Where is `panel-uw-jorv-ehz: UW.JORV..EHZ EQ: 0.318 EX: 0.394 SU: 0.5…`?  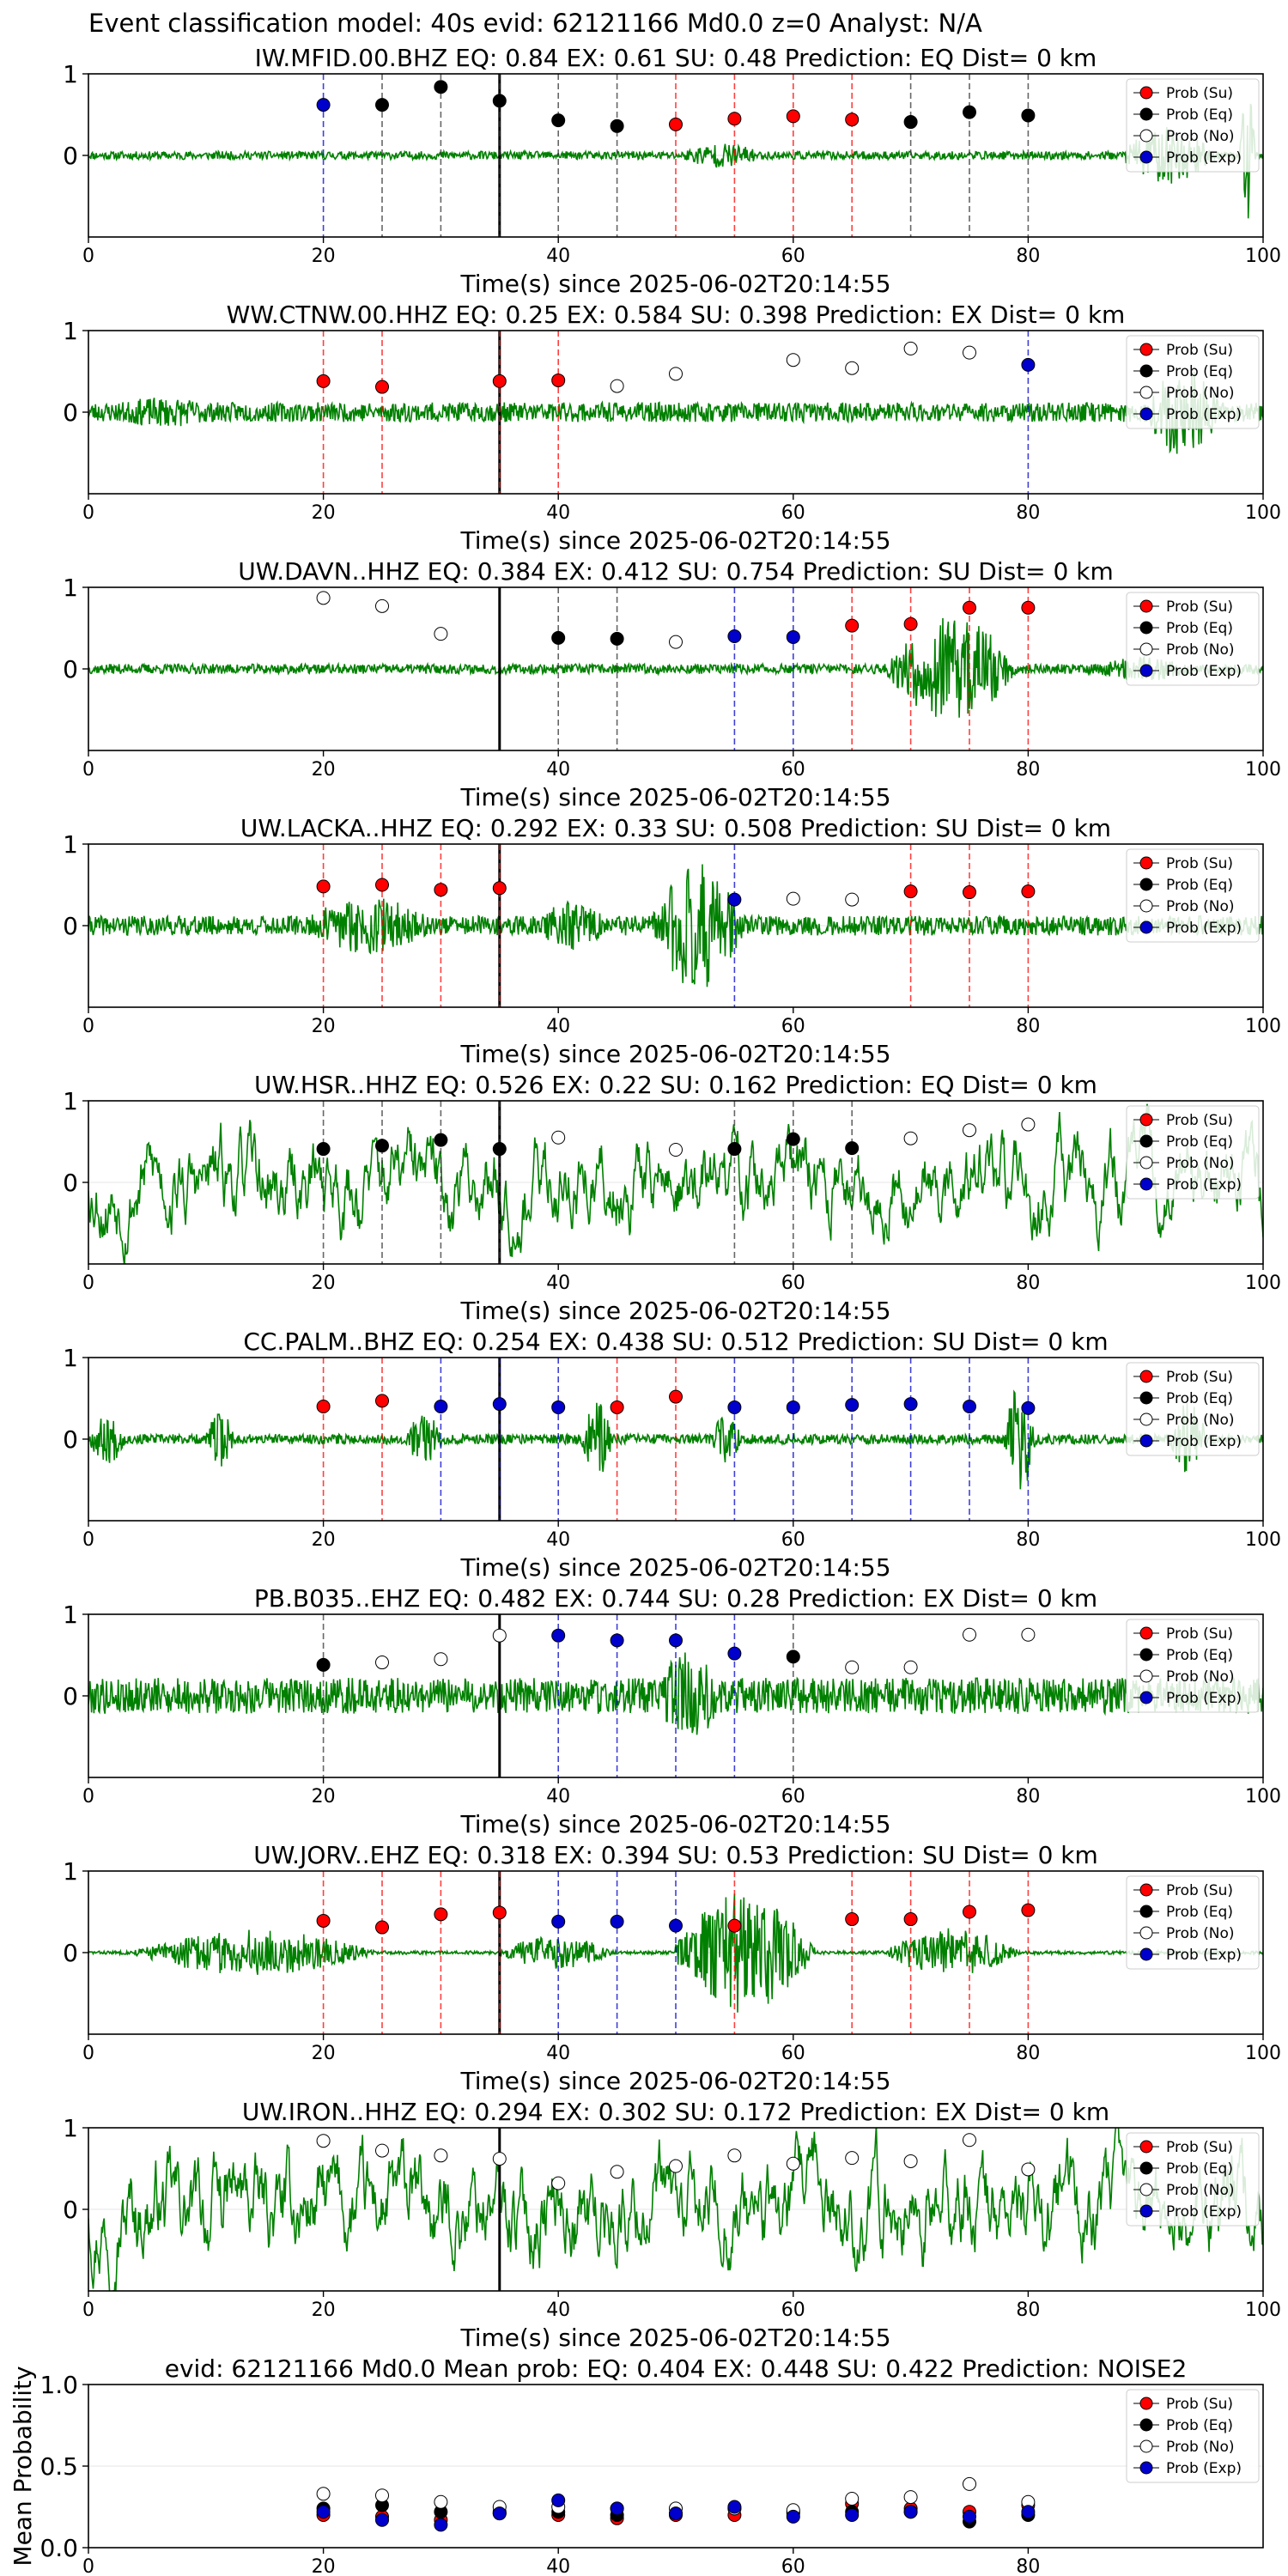 panel-uw-jorv-ehz: UW.JORV..EHZ EQ: 0.318 EX: 0.394 SU: 0.5… is located at coordinates (672, 1968).